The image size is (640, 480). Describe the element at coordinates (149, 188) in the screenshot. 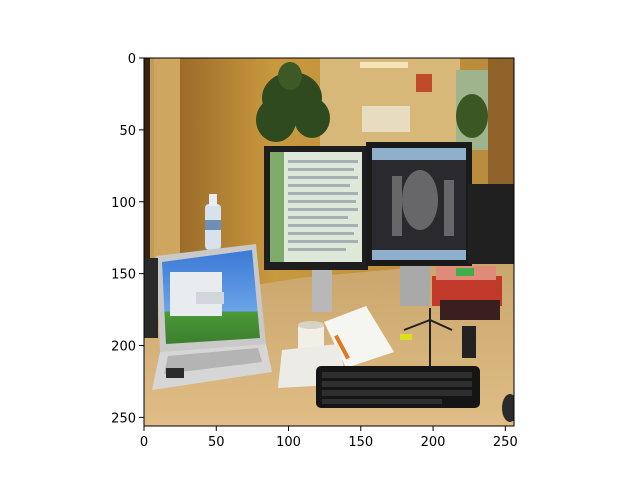

I see `door-frame` at that location.